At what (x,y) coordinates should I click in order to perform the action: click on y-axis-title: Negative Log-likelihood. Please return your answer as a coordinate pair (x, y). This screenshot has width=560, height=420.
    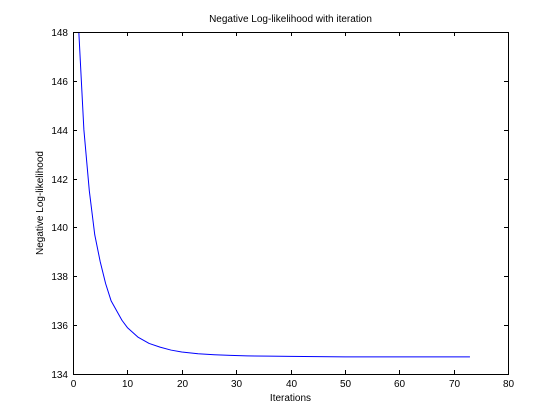
    Looking at the image, I should click on (40, 203).